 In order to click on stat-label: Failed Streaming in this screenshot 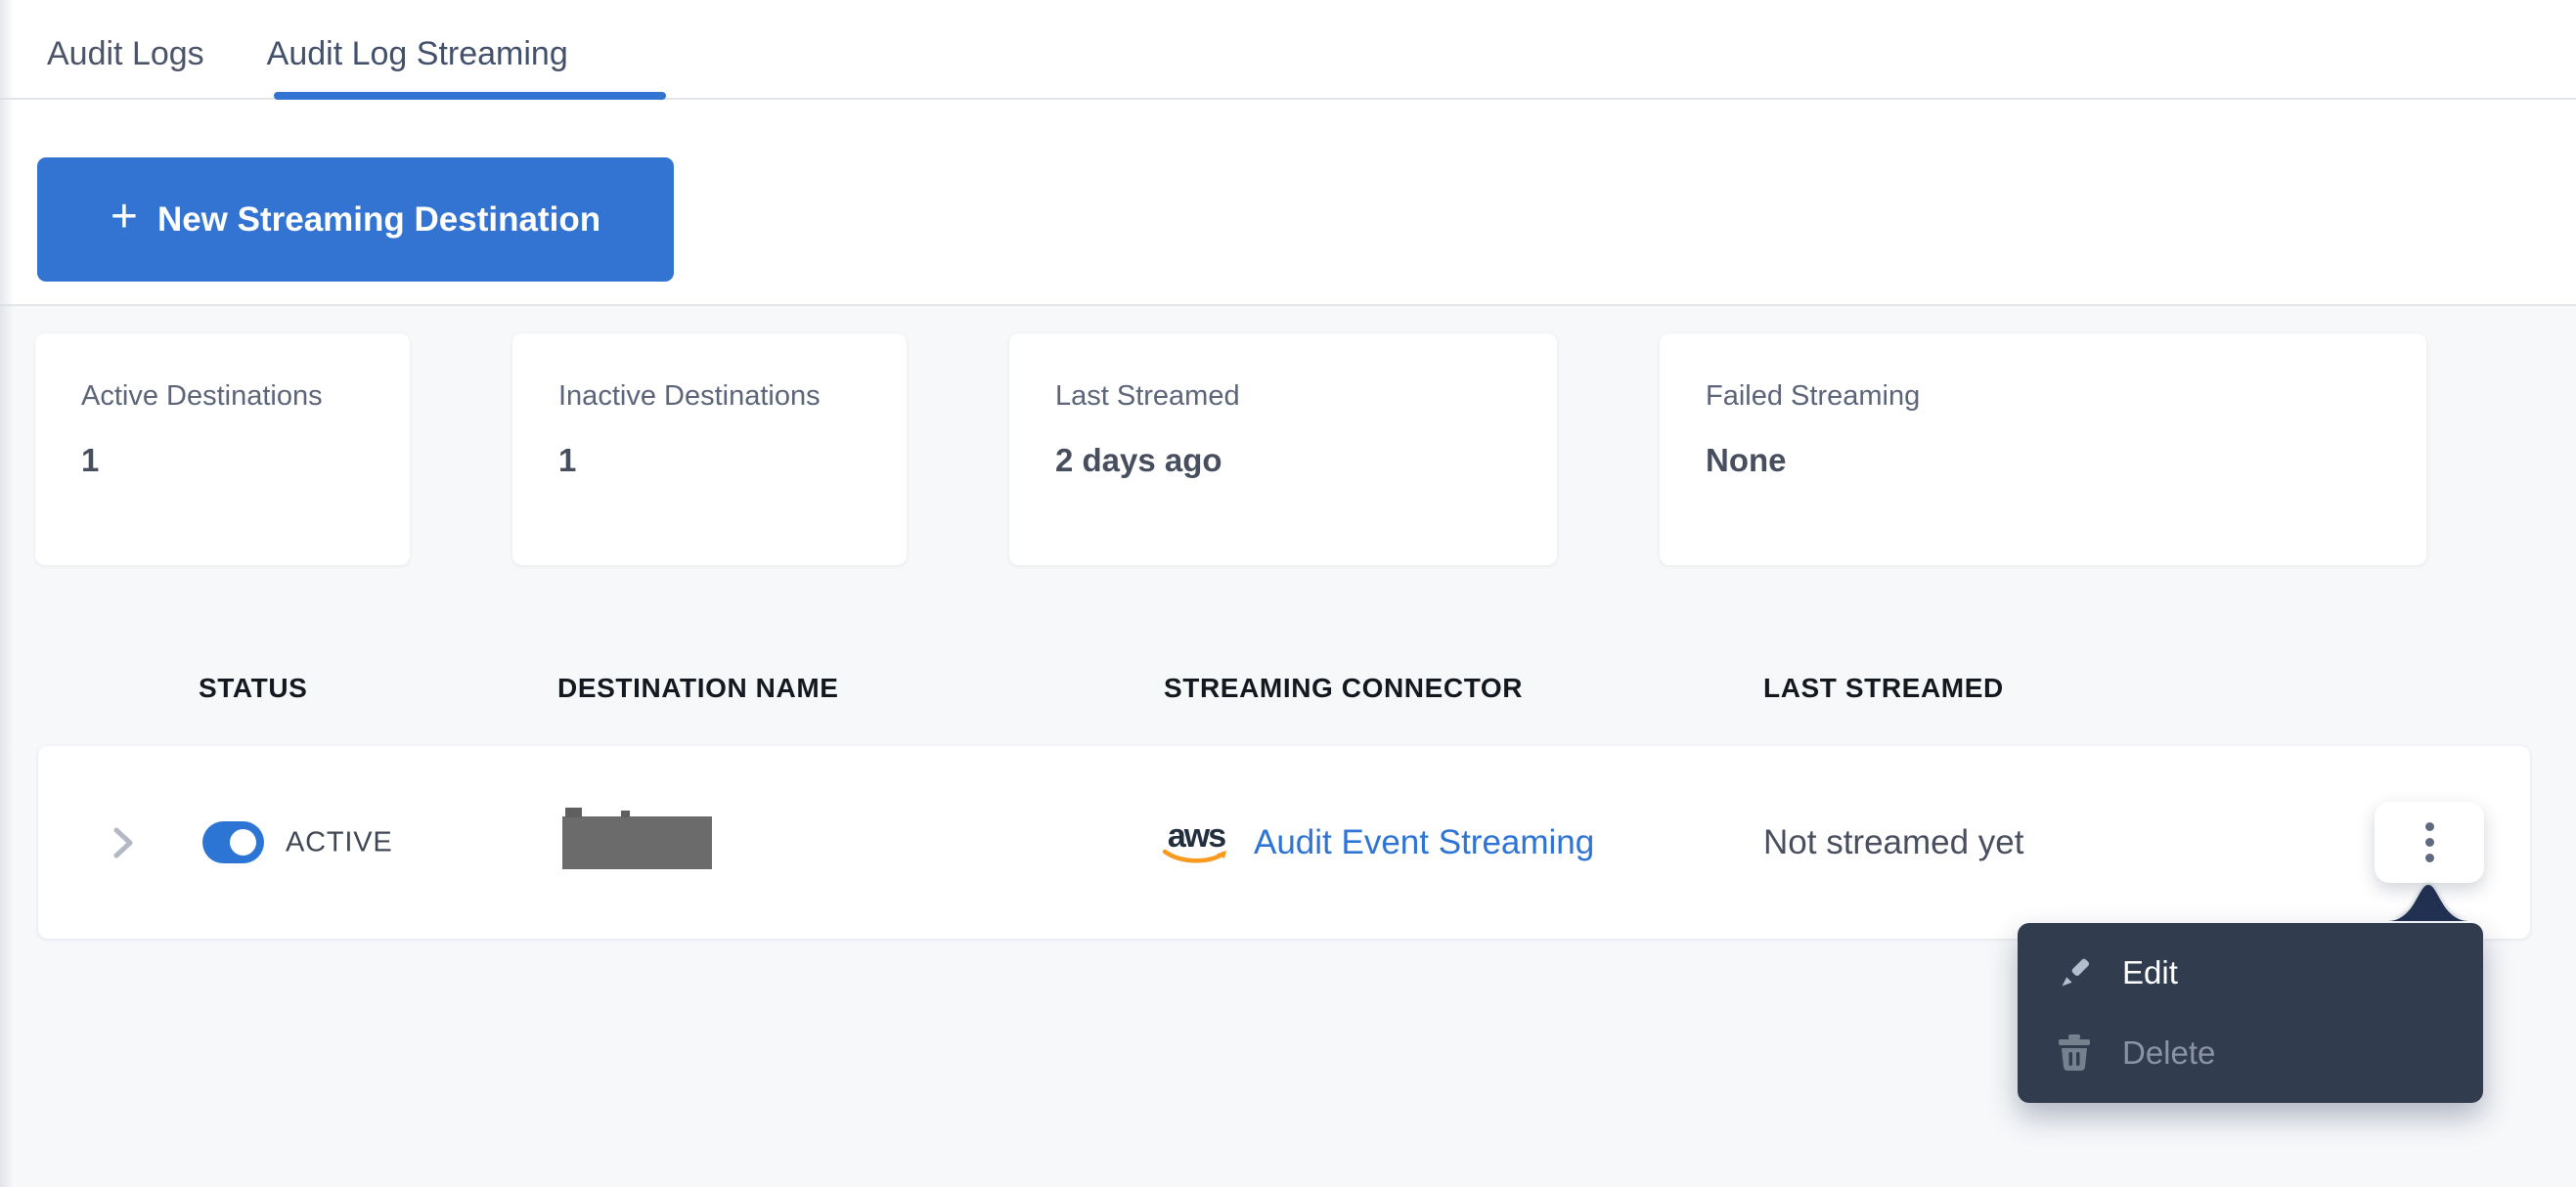, I will do `click(1814, 396)`.